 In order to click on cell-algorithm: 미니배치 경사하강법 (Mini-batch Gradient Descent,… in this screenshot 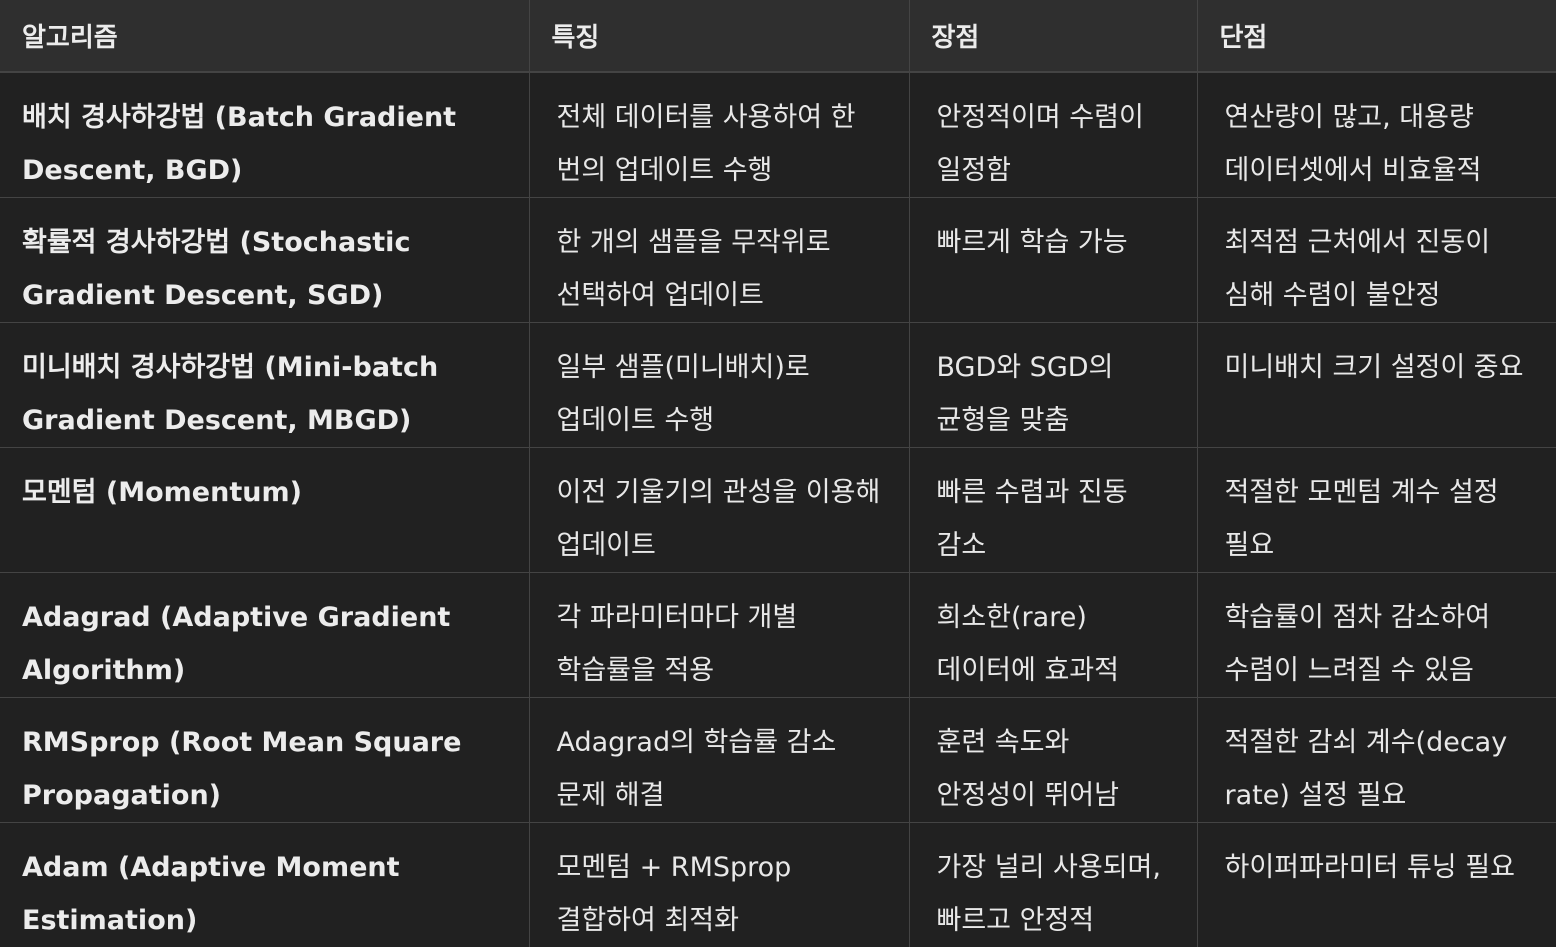, I will do `click(264, 385)`.